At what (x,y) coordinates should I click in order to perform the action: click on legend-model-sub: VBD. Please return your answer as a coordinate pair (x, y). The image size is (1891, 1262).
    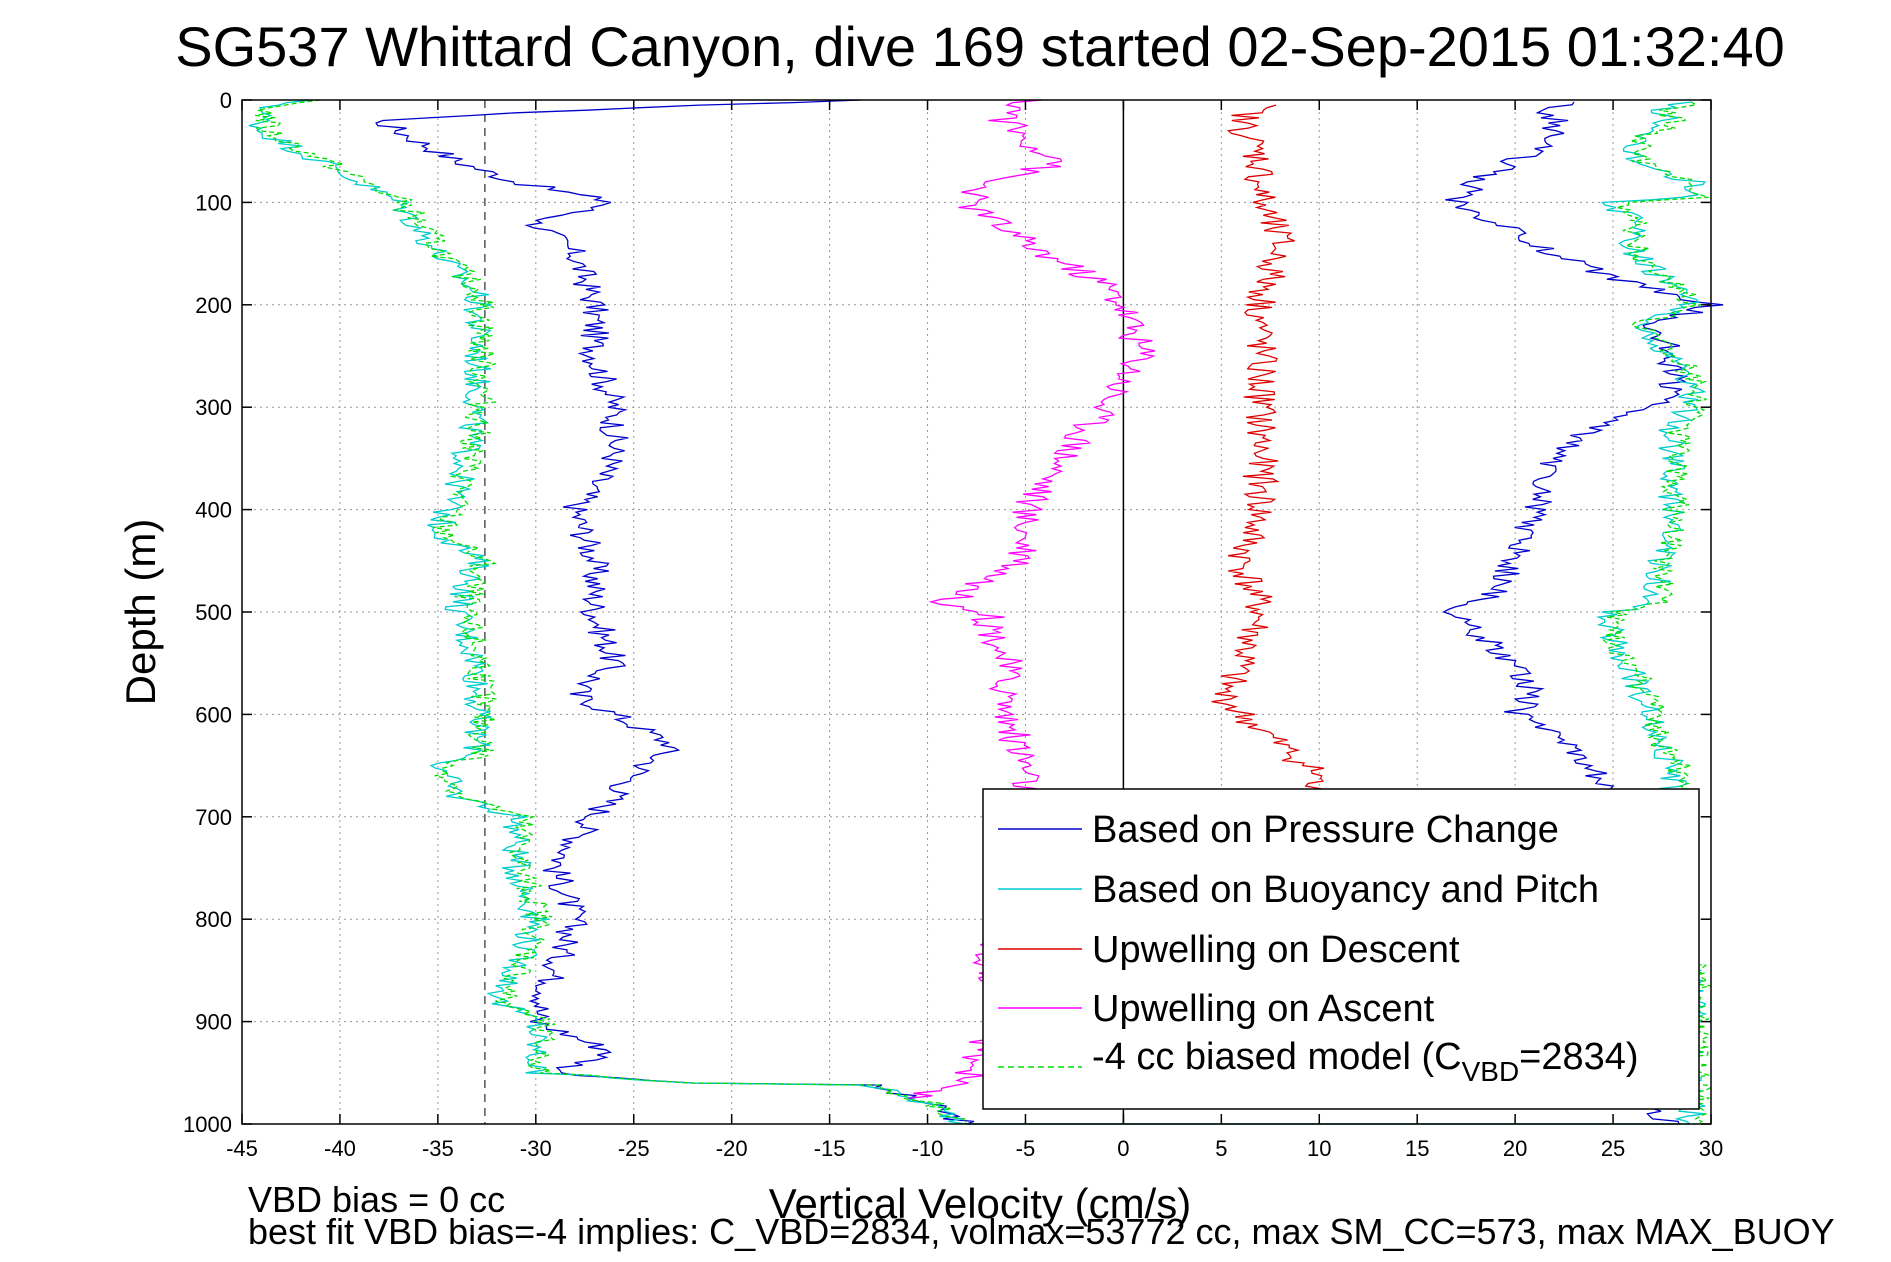
    Looking at the image, I should click on (1491, 1071).